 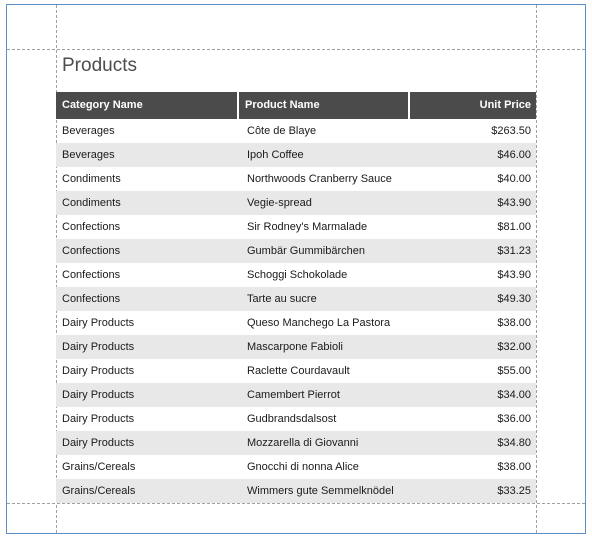 I want to click on product-cell: Mozzarella di Giovanni, so click(x=303, y=443).